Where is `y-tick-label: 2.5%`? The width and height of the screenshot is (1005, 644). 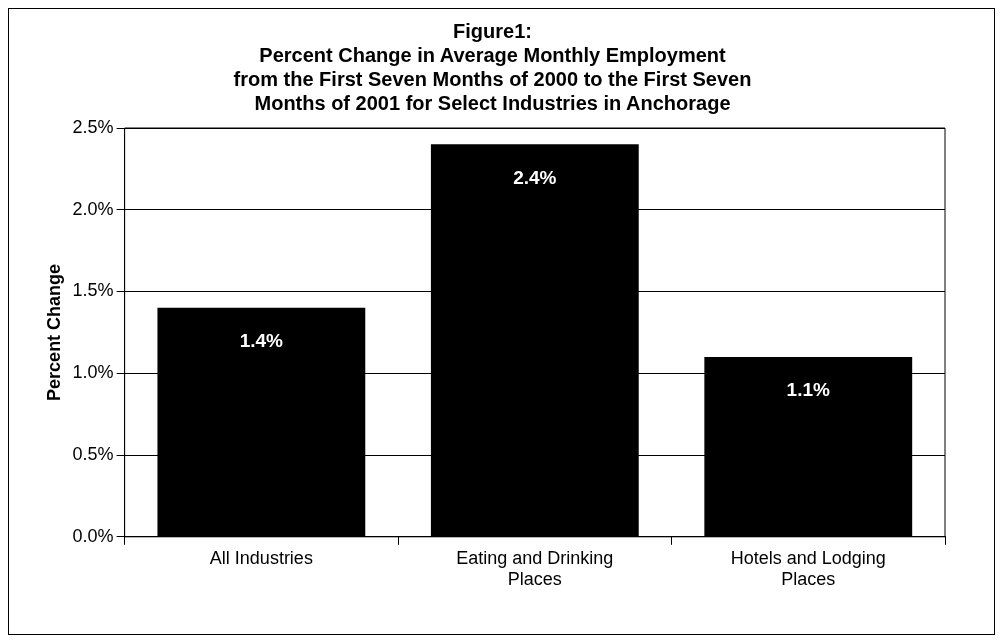
y-tick-label: 2.5% is located at coordinates (93, 126).